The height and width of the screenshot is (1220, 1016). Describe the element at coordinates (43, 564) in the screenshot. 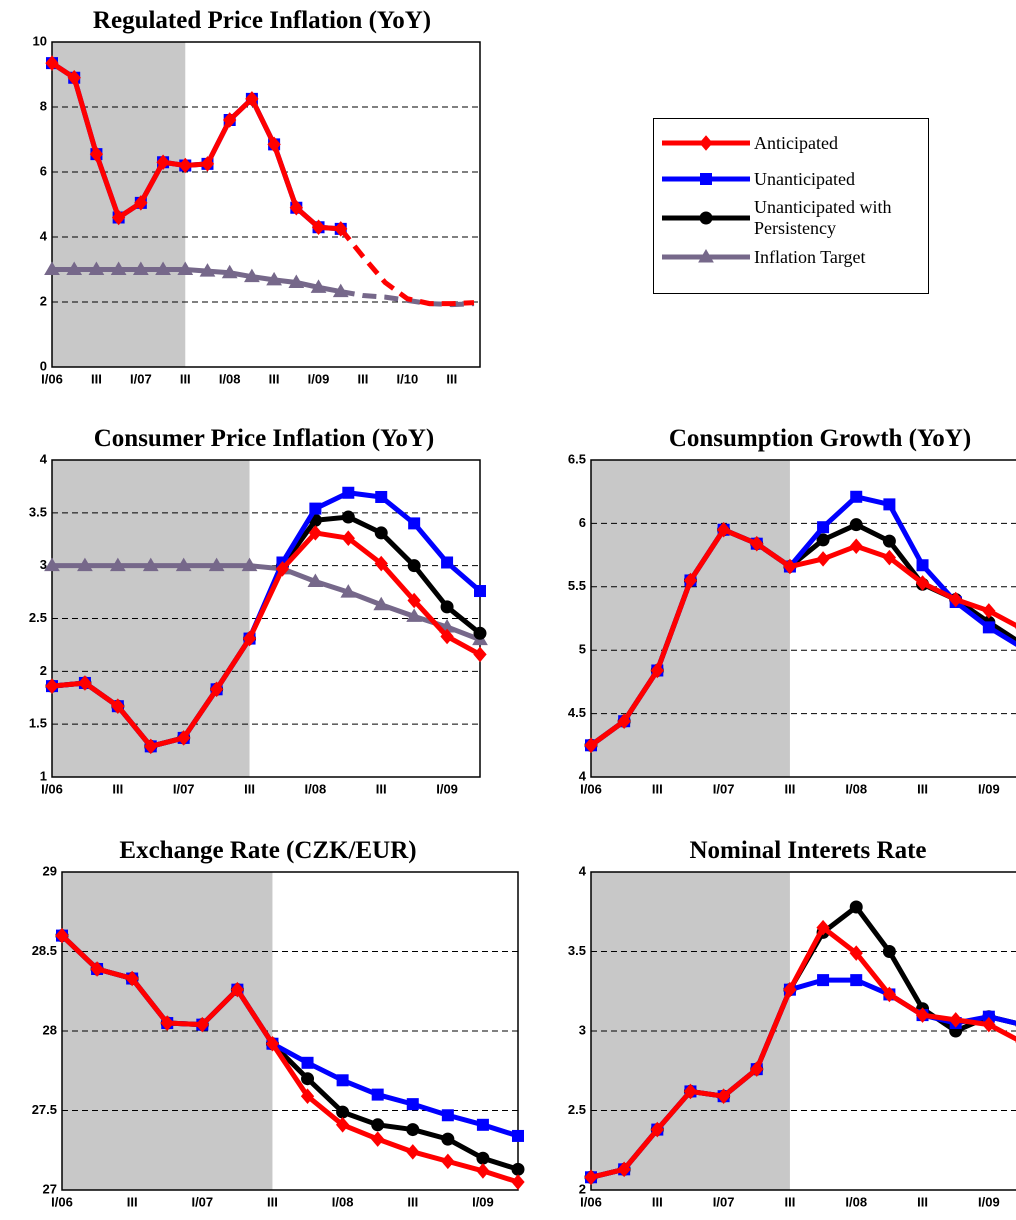

I see `y-tick-label: 3` at that location.